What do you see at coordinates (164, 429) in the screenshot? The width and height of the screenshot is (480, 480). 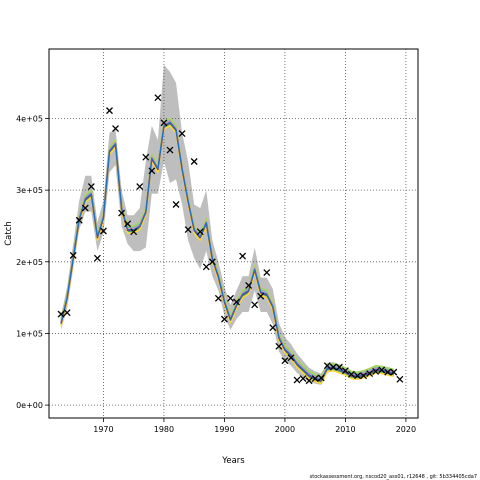 I see `x-tick-label: 1980` at bounding box center [164, 429].